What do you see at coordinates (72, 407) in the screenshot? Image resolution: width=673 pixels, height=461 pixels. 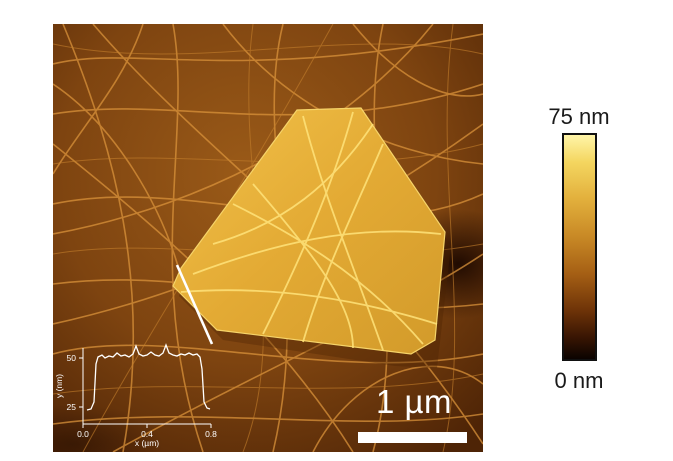 I see `inset-ytick: 25` at bounding box center [72, 407].